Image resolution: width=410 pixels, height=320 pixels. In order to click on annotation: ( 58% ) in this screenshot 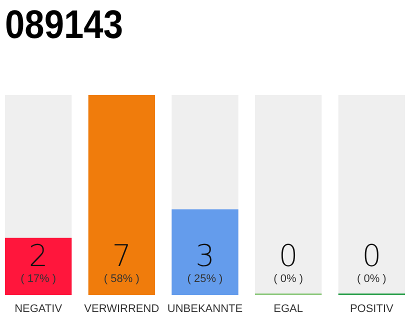, I will do `click(122, 279)`.